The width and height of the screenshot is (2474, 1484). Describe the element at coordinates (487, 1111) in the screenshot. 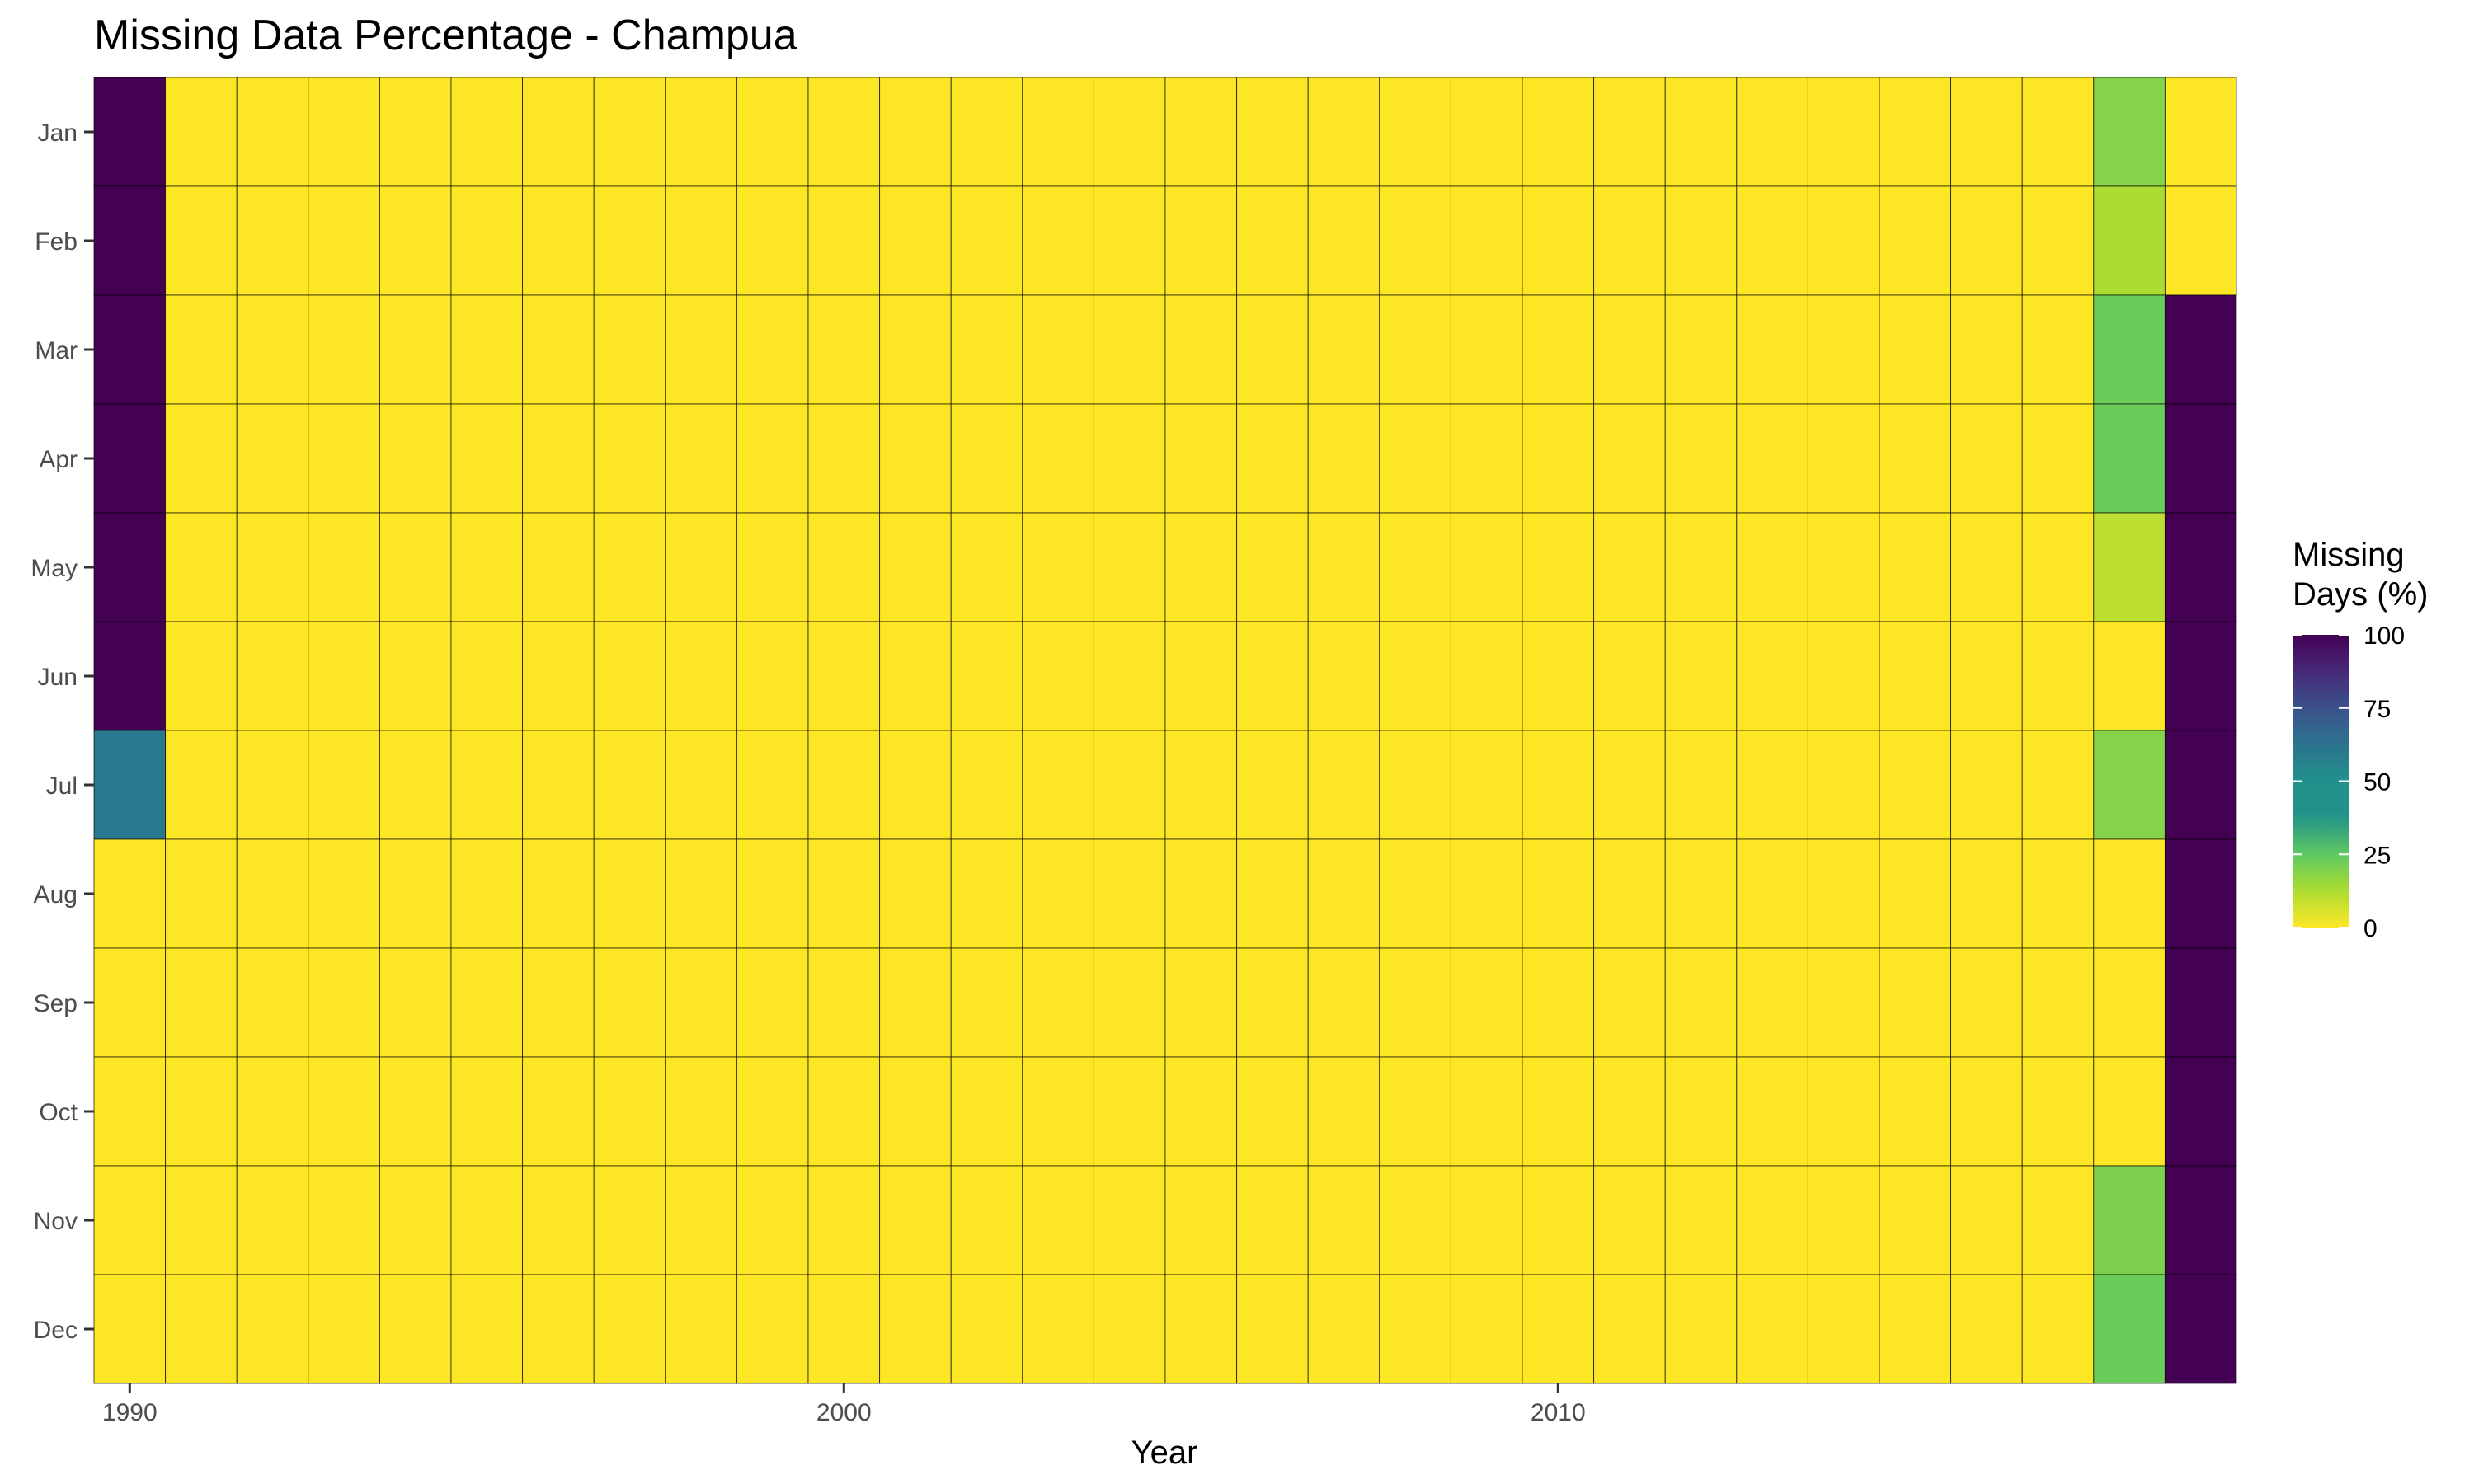

I see `heatmap-cell-1995-oct` at that location.